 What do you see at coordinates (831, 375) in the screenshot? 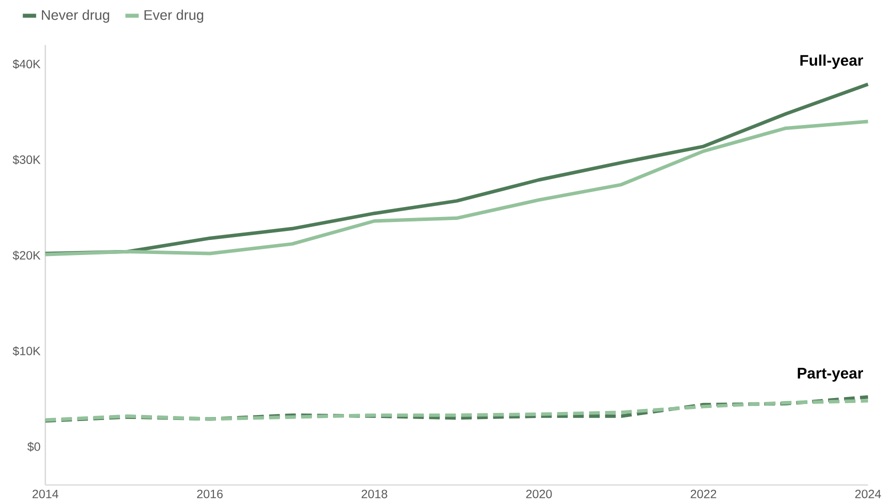
I see `annotation: Part-year` at bounding box center [831, 375].